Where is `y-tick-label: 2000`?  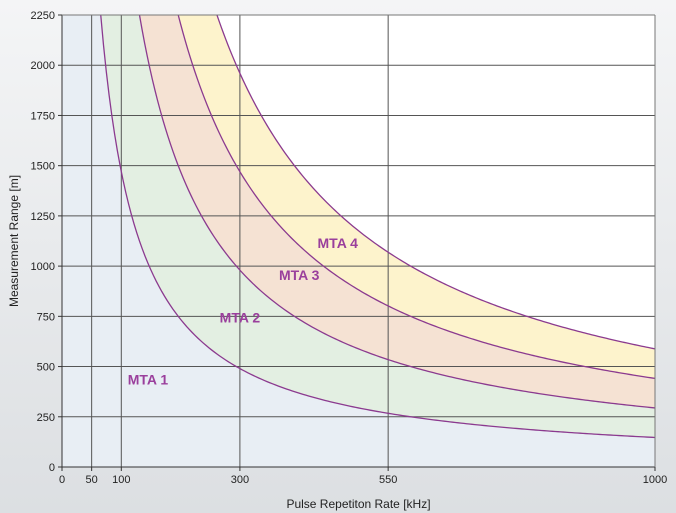 y-tick-label: 2000 is located at coordinates (43, 66).